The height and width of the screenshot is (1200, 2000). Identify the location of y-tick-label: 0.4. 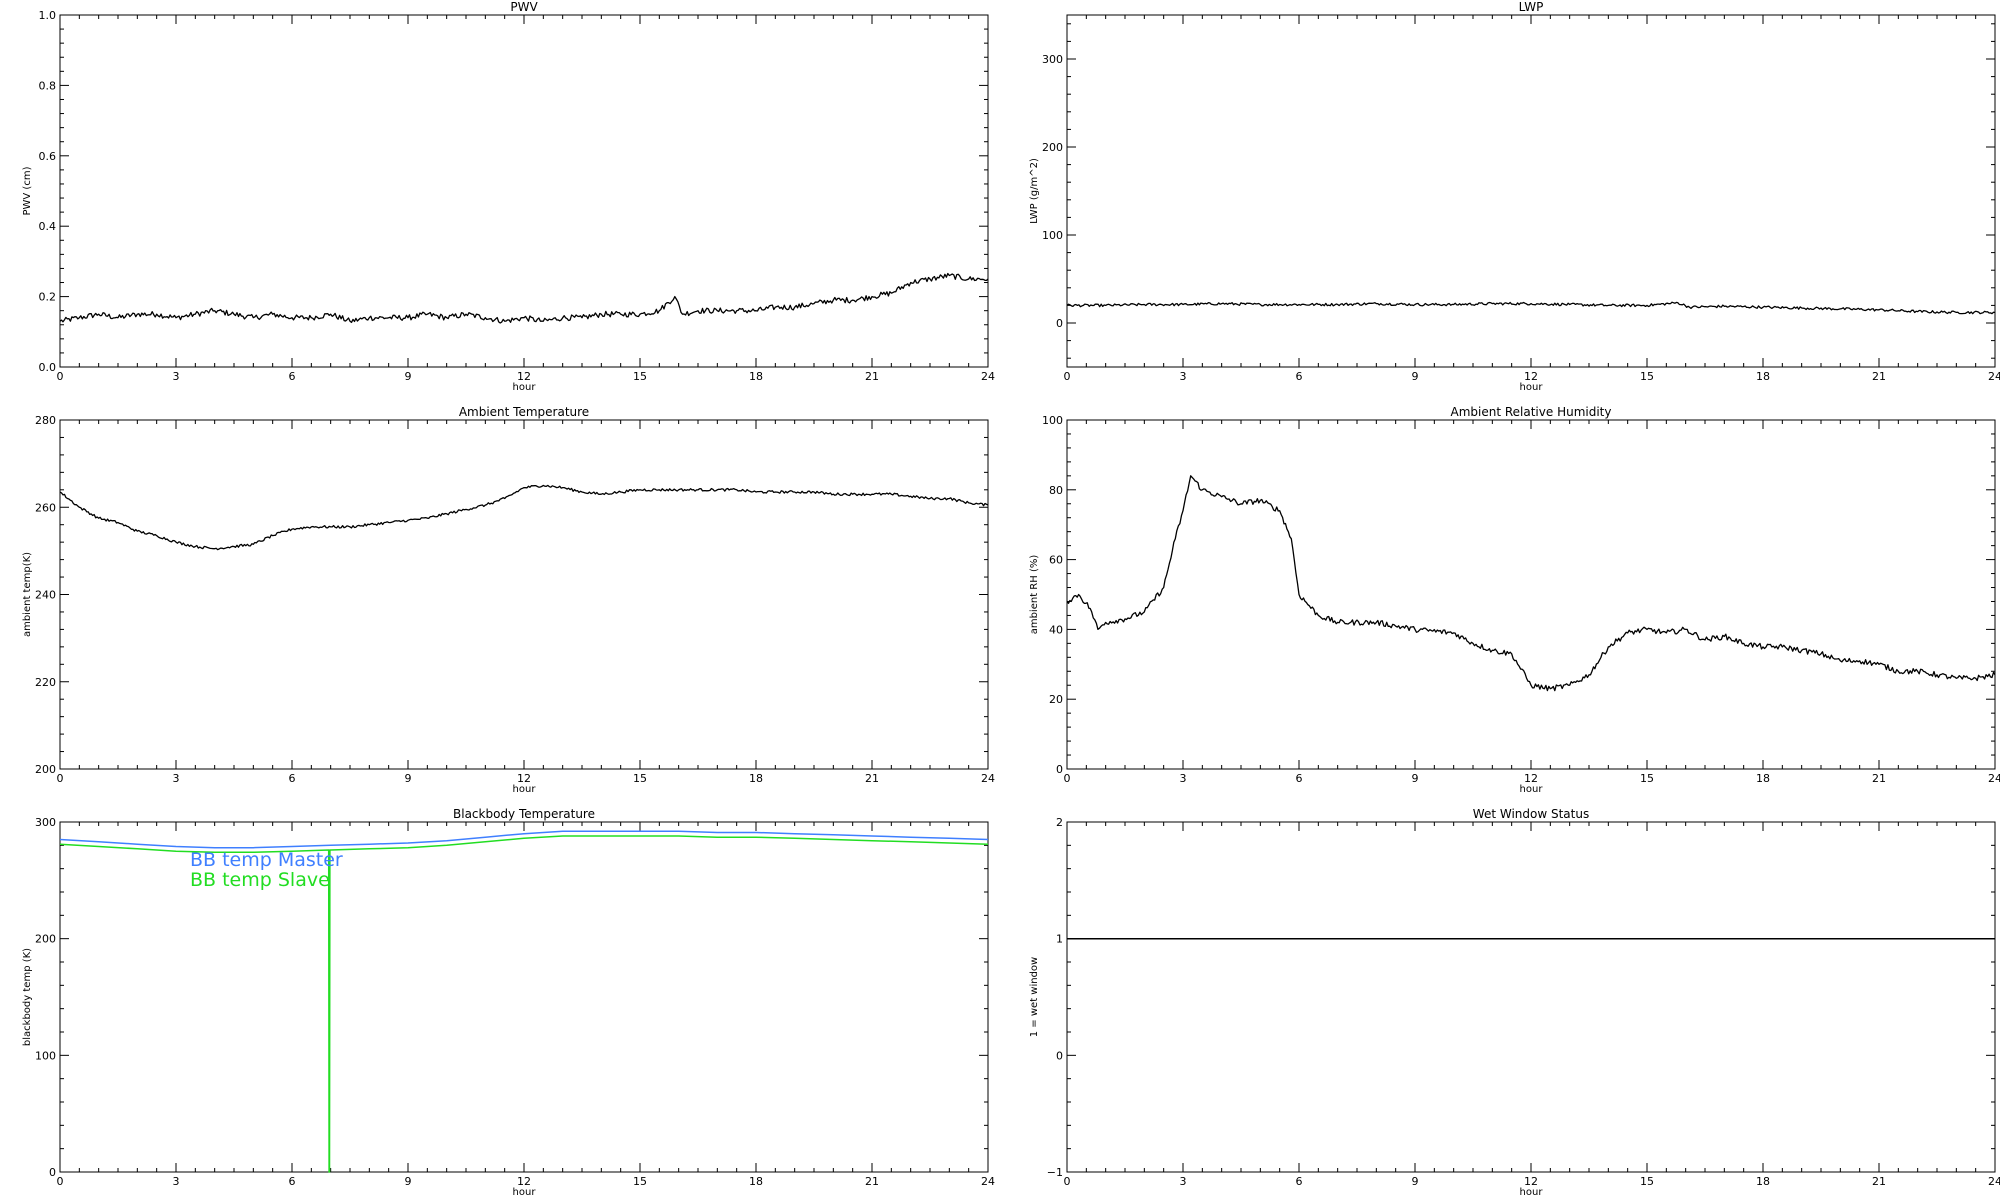
(48, 226).